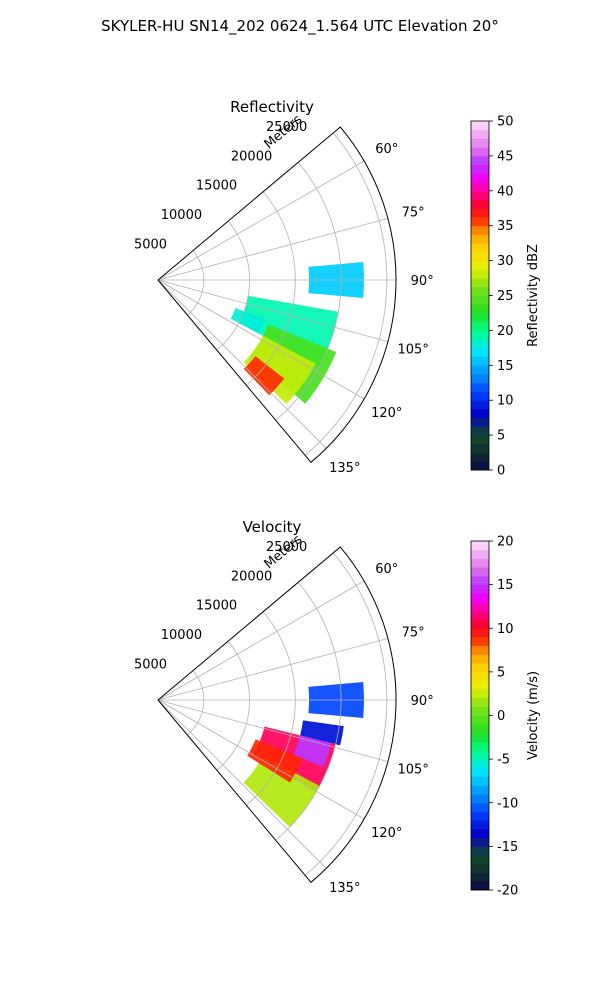 The width and height of the screenshot is (600, 1000). I want to click on colorbar-tick-label: 40, so click(505, 191).